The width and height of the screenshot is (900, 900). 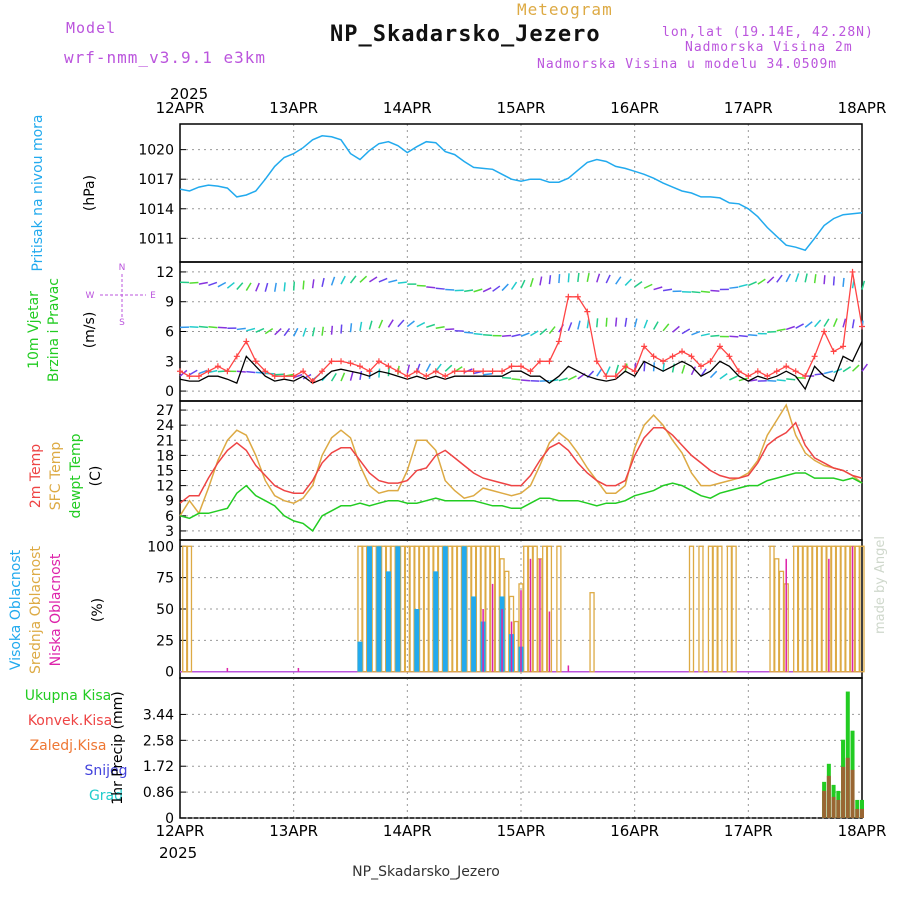 I want to click on high-cloud-bar, so click(x=369, y=609).